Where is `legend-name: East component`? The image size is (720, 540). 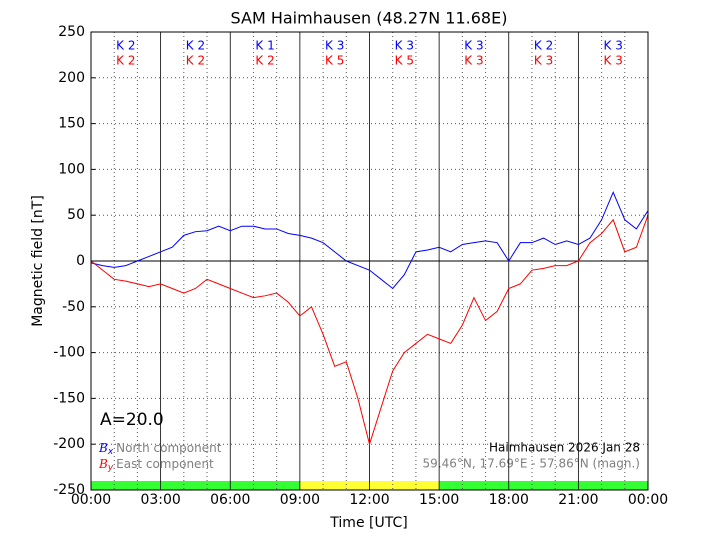 legend-name: East component is located at coordinates (165, 464).